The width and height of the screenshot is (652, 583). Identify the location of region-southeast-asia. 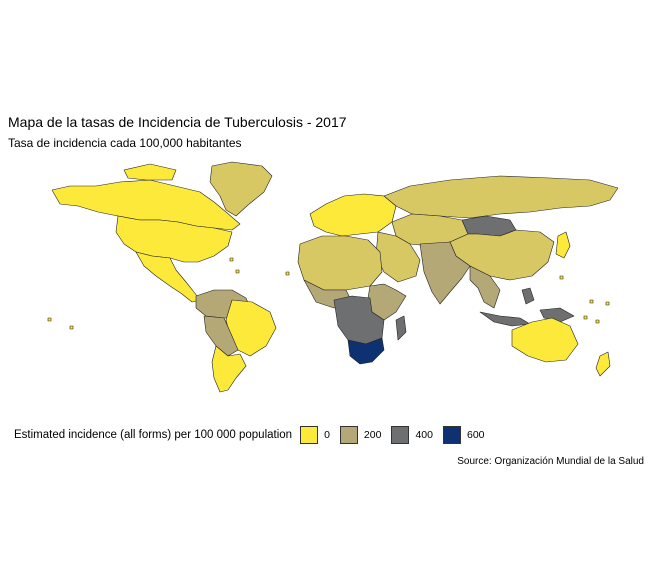
(485, 287).